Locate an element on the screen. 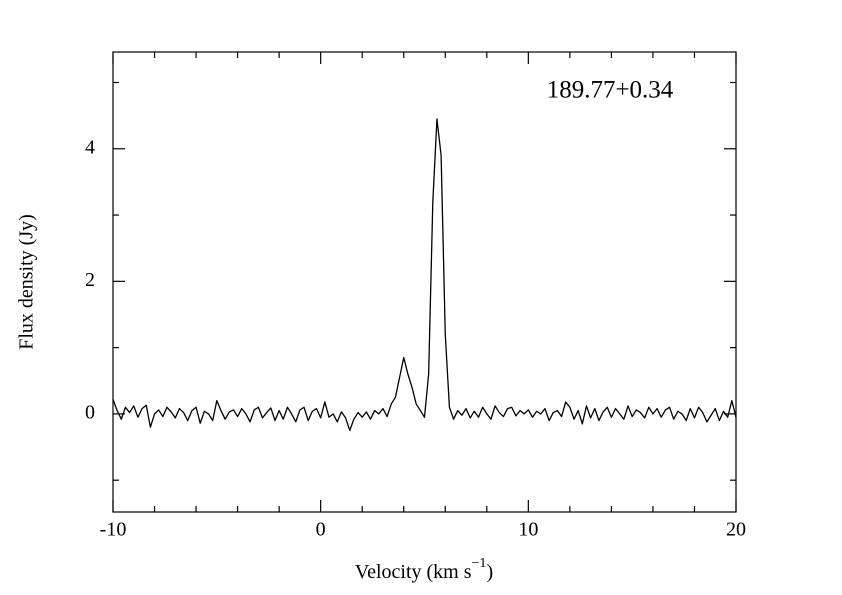 This screenshot has height=595, width=842. x-axis-label: Velocity (km s−1) is located at coordinates (424, 569).